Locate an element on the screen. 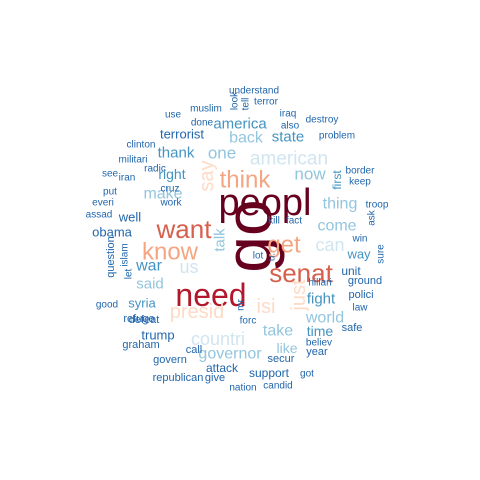  word-everi: everi is located at coordinates (103, 203).